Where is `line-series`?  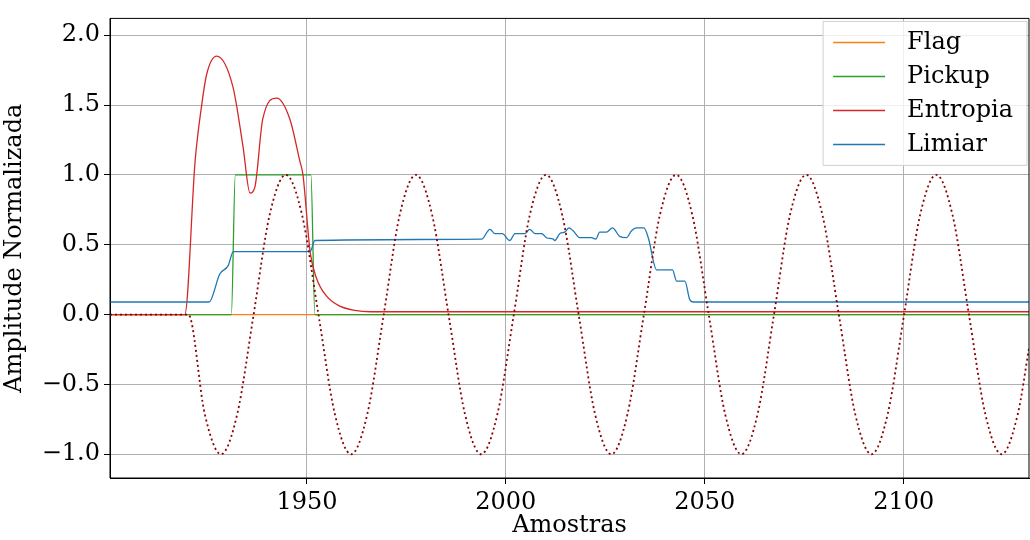 line-series is located at coordinates (569, 265).